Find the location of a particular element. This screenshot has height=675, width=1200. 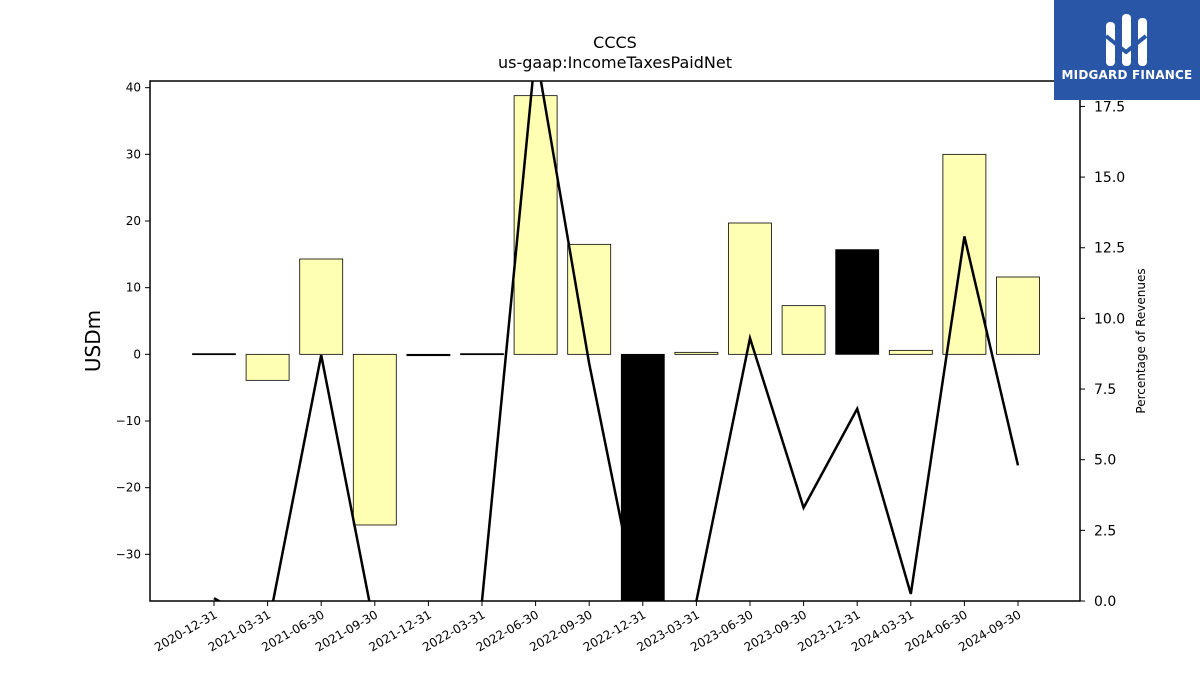

y2-tick-label: 15.0 is located at coordinates (1109, 178).